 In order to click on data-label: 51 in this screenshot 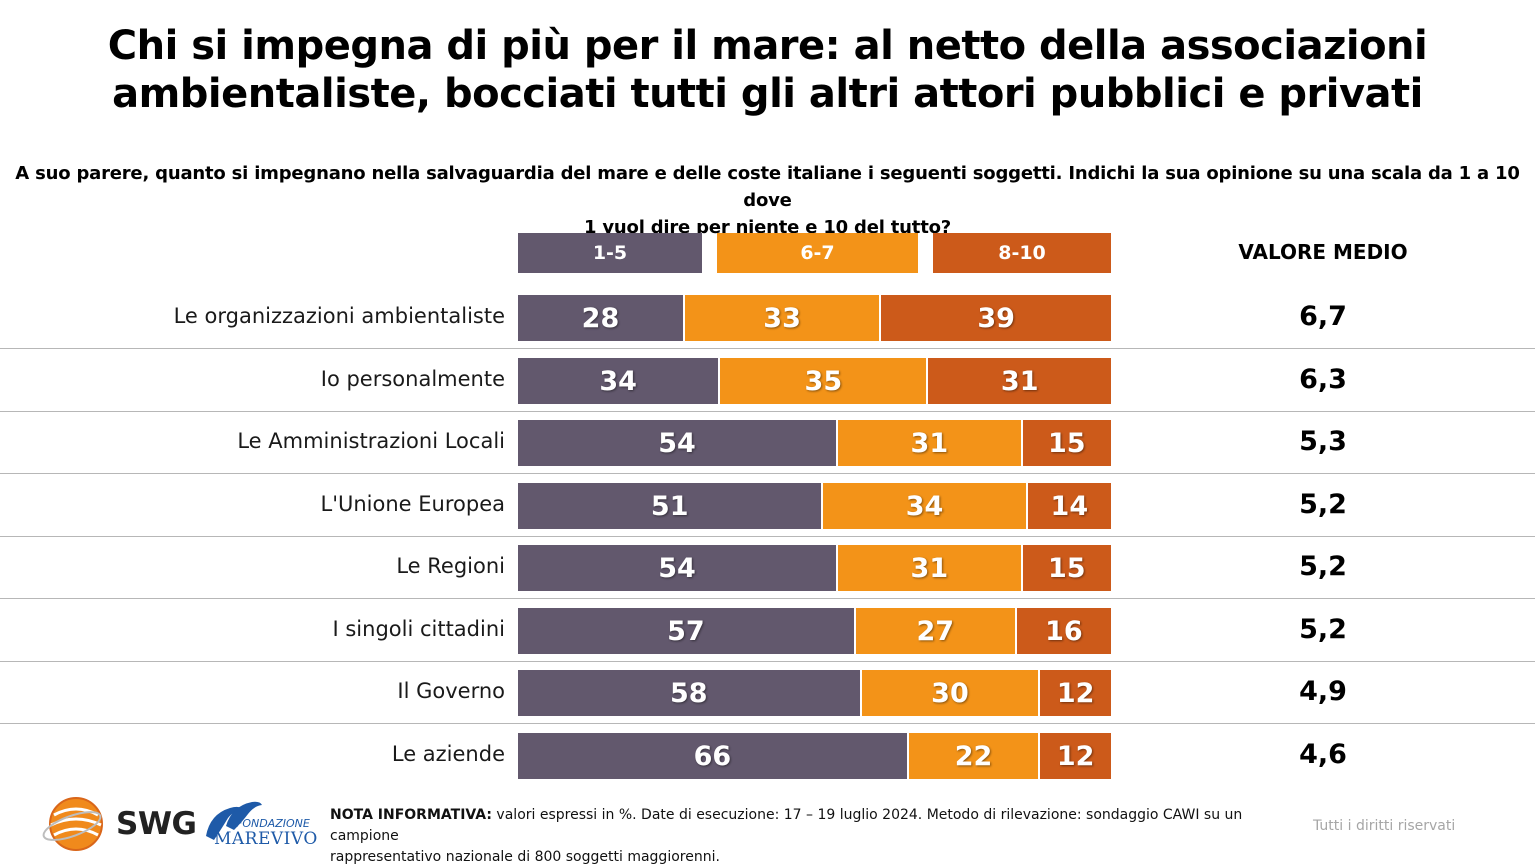, I will do `click(669, 506)`.